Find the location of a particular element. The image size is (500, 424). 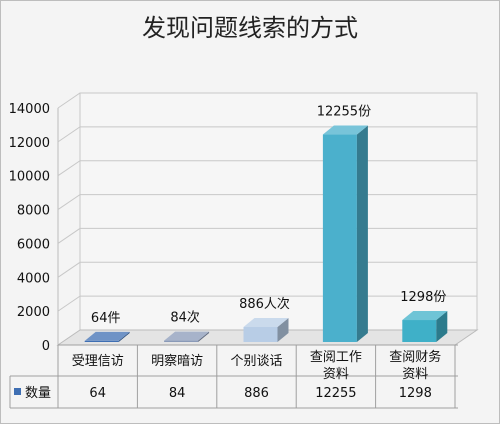

y-tick-label: 4000 is located at coordinates (33, 278).